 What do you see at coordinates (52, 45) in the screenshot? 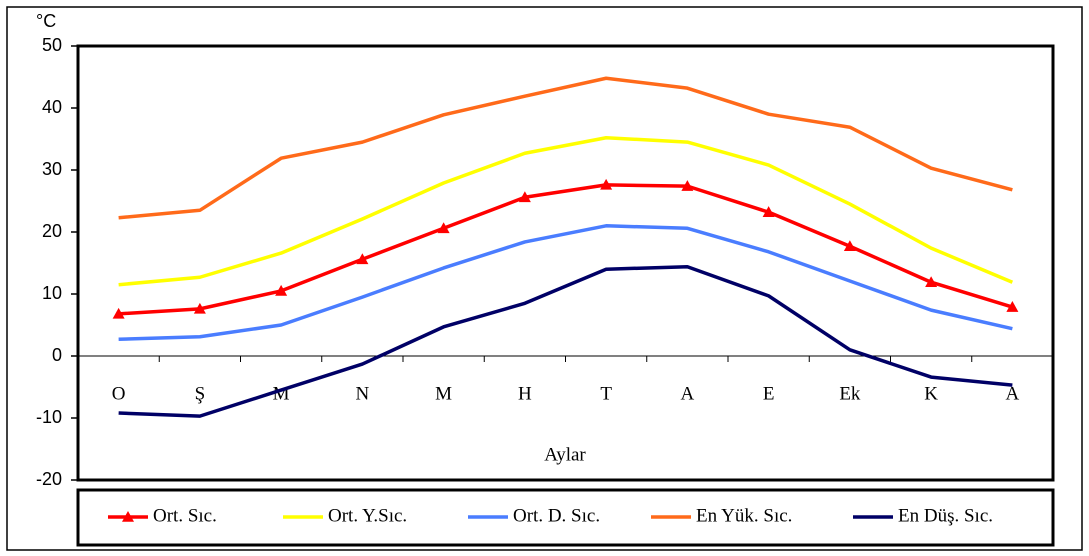
I see `y-tick-label: 50` at bounding box center [52, 45].